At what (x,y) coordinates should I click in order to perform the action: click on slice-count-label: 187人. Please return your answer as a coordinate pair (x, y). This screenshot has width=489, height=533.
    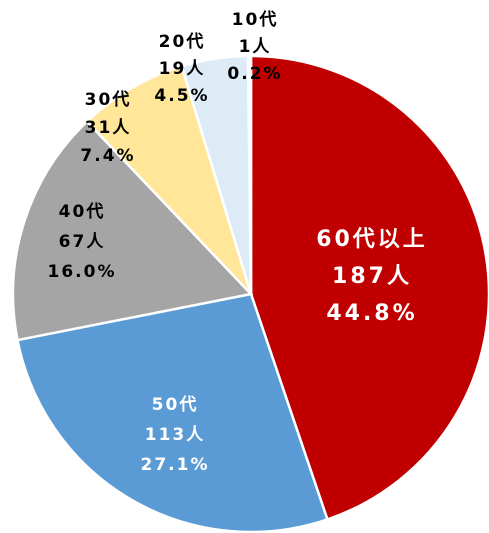
    Looking at the image, I should click on (372, 276).